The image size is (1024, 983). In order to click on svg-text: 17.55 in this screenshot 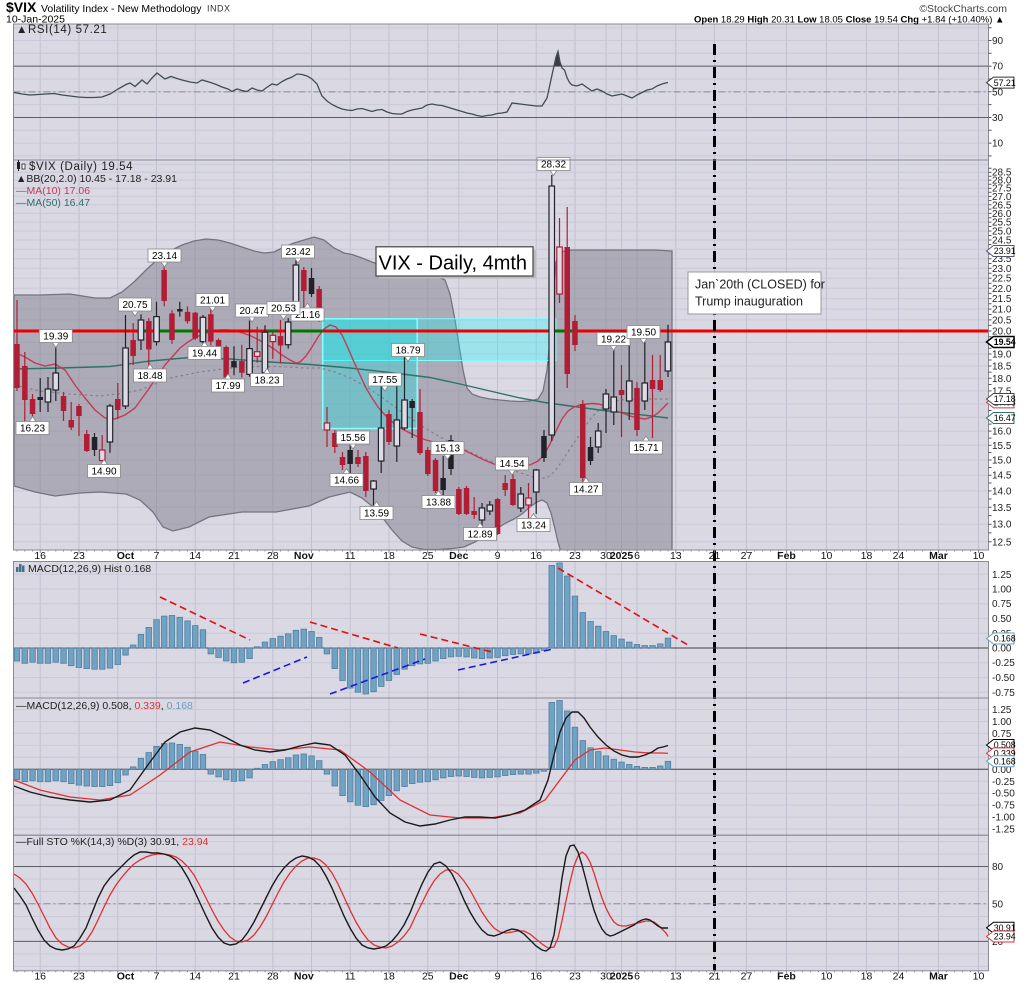, I will do `click(384, 380)`.